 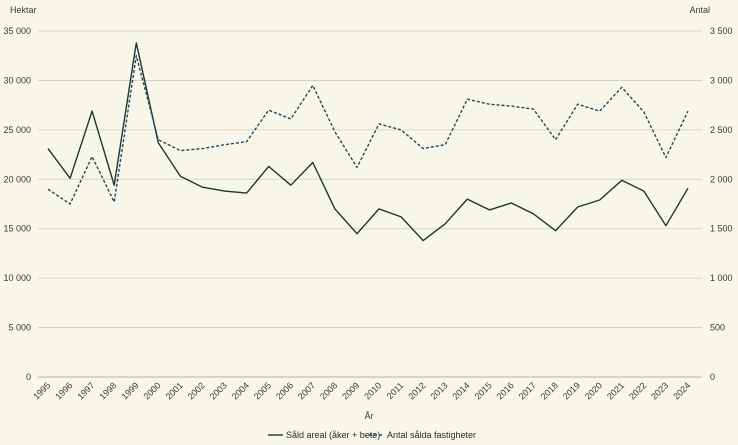 What do you see at coordinates (196, 390) in the screenshot?
I see `x-tick-label: 2002` at bounding box center [196, 390].